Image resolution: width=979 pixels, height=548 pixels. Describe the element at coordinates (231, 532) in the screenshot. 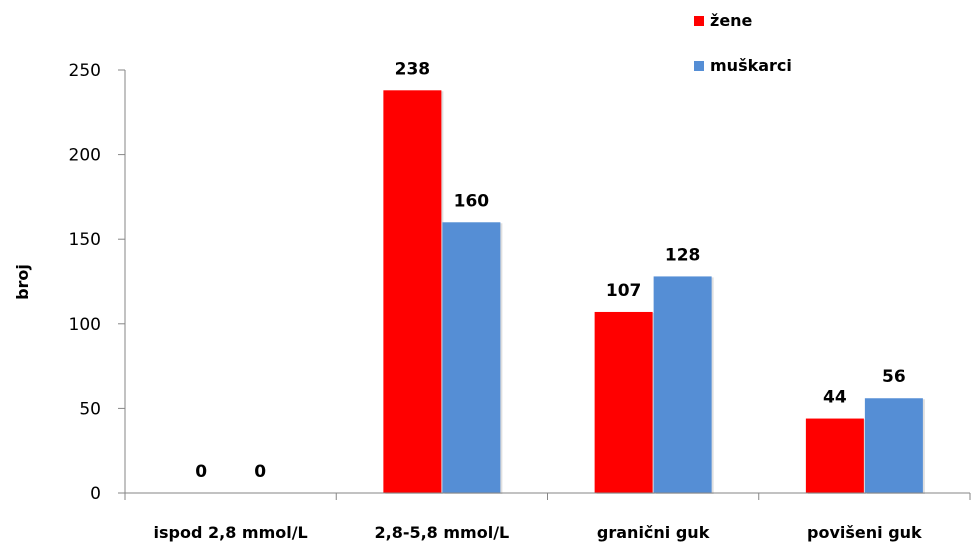

I see `x-category-label: ispod 2,8 mmol/L` at that location.